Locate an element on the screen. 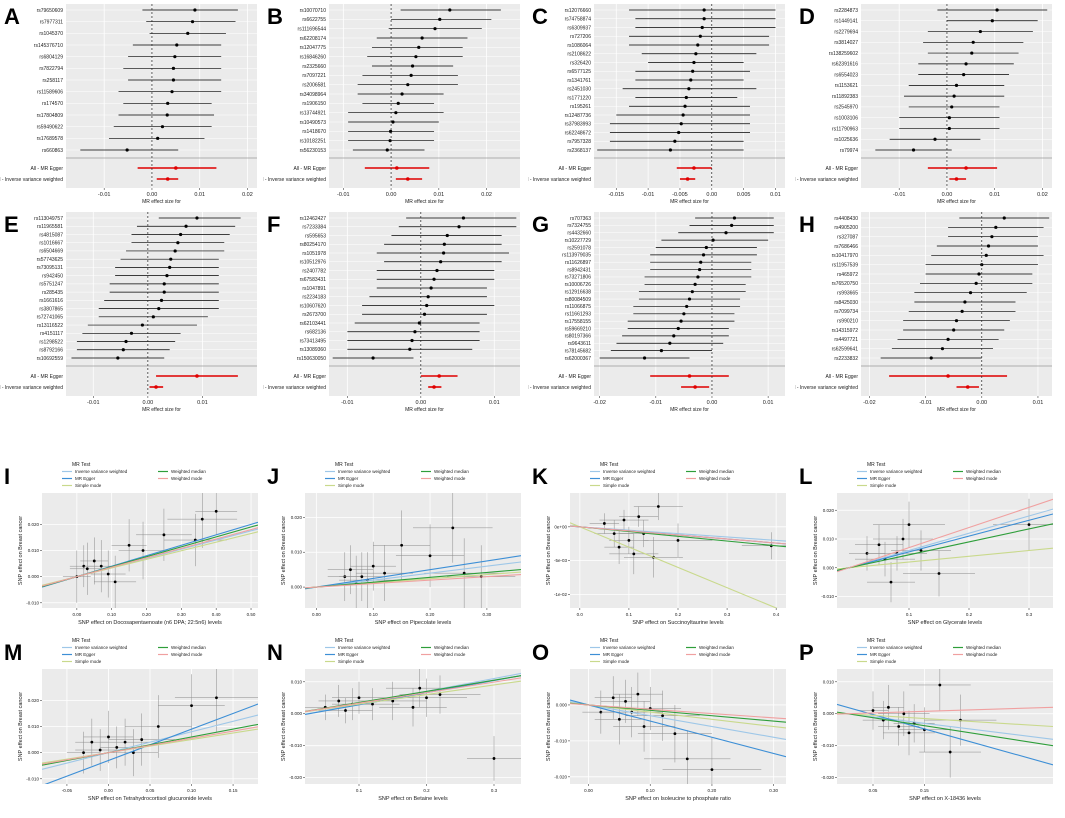 This screenshot has height=818, width=1065. snp-label: rs1086064 is located at coordinates (579, 46).